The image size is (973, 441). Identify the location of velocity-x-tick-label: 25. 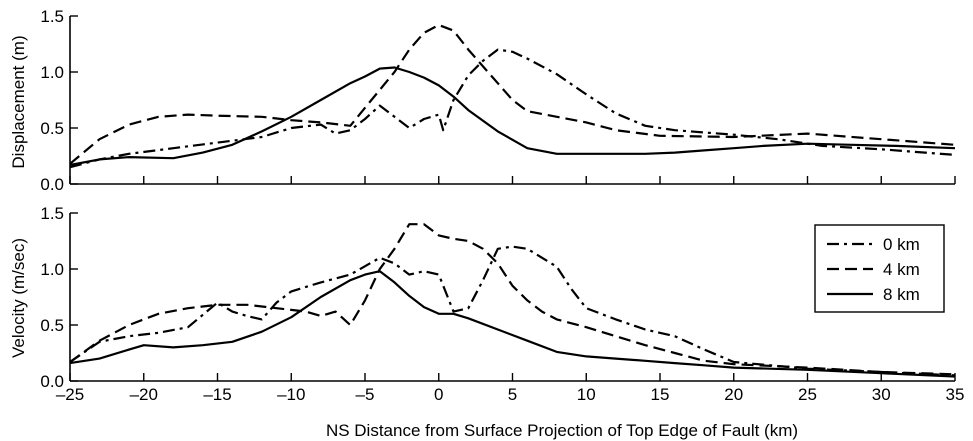
(807, 394).